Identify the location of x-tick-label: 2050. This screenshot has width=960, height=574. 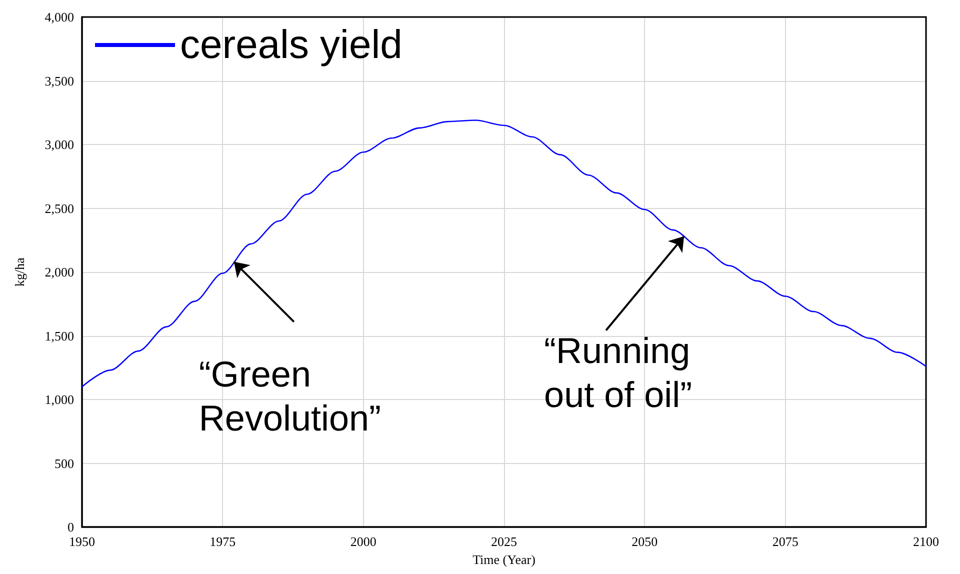
(645, 541).